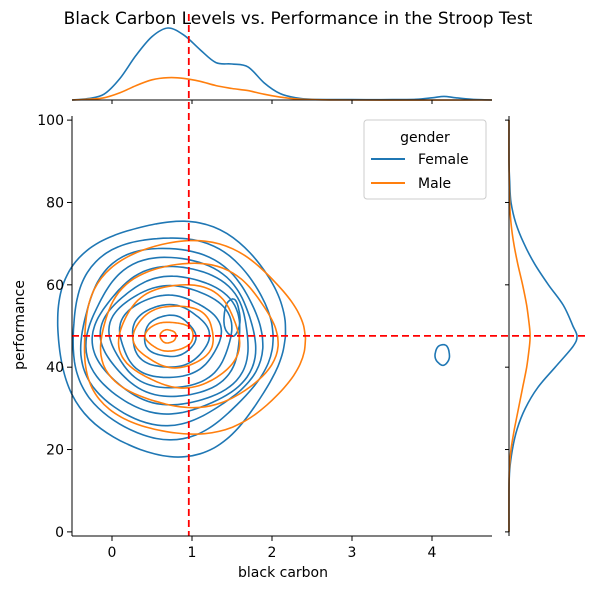 This screenshot has height=590, width=589. What do you see at coordinates (443, 160) in the screenshot?
I see `legend-label-female: Female` at bounding box center [443, 160].